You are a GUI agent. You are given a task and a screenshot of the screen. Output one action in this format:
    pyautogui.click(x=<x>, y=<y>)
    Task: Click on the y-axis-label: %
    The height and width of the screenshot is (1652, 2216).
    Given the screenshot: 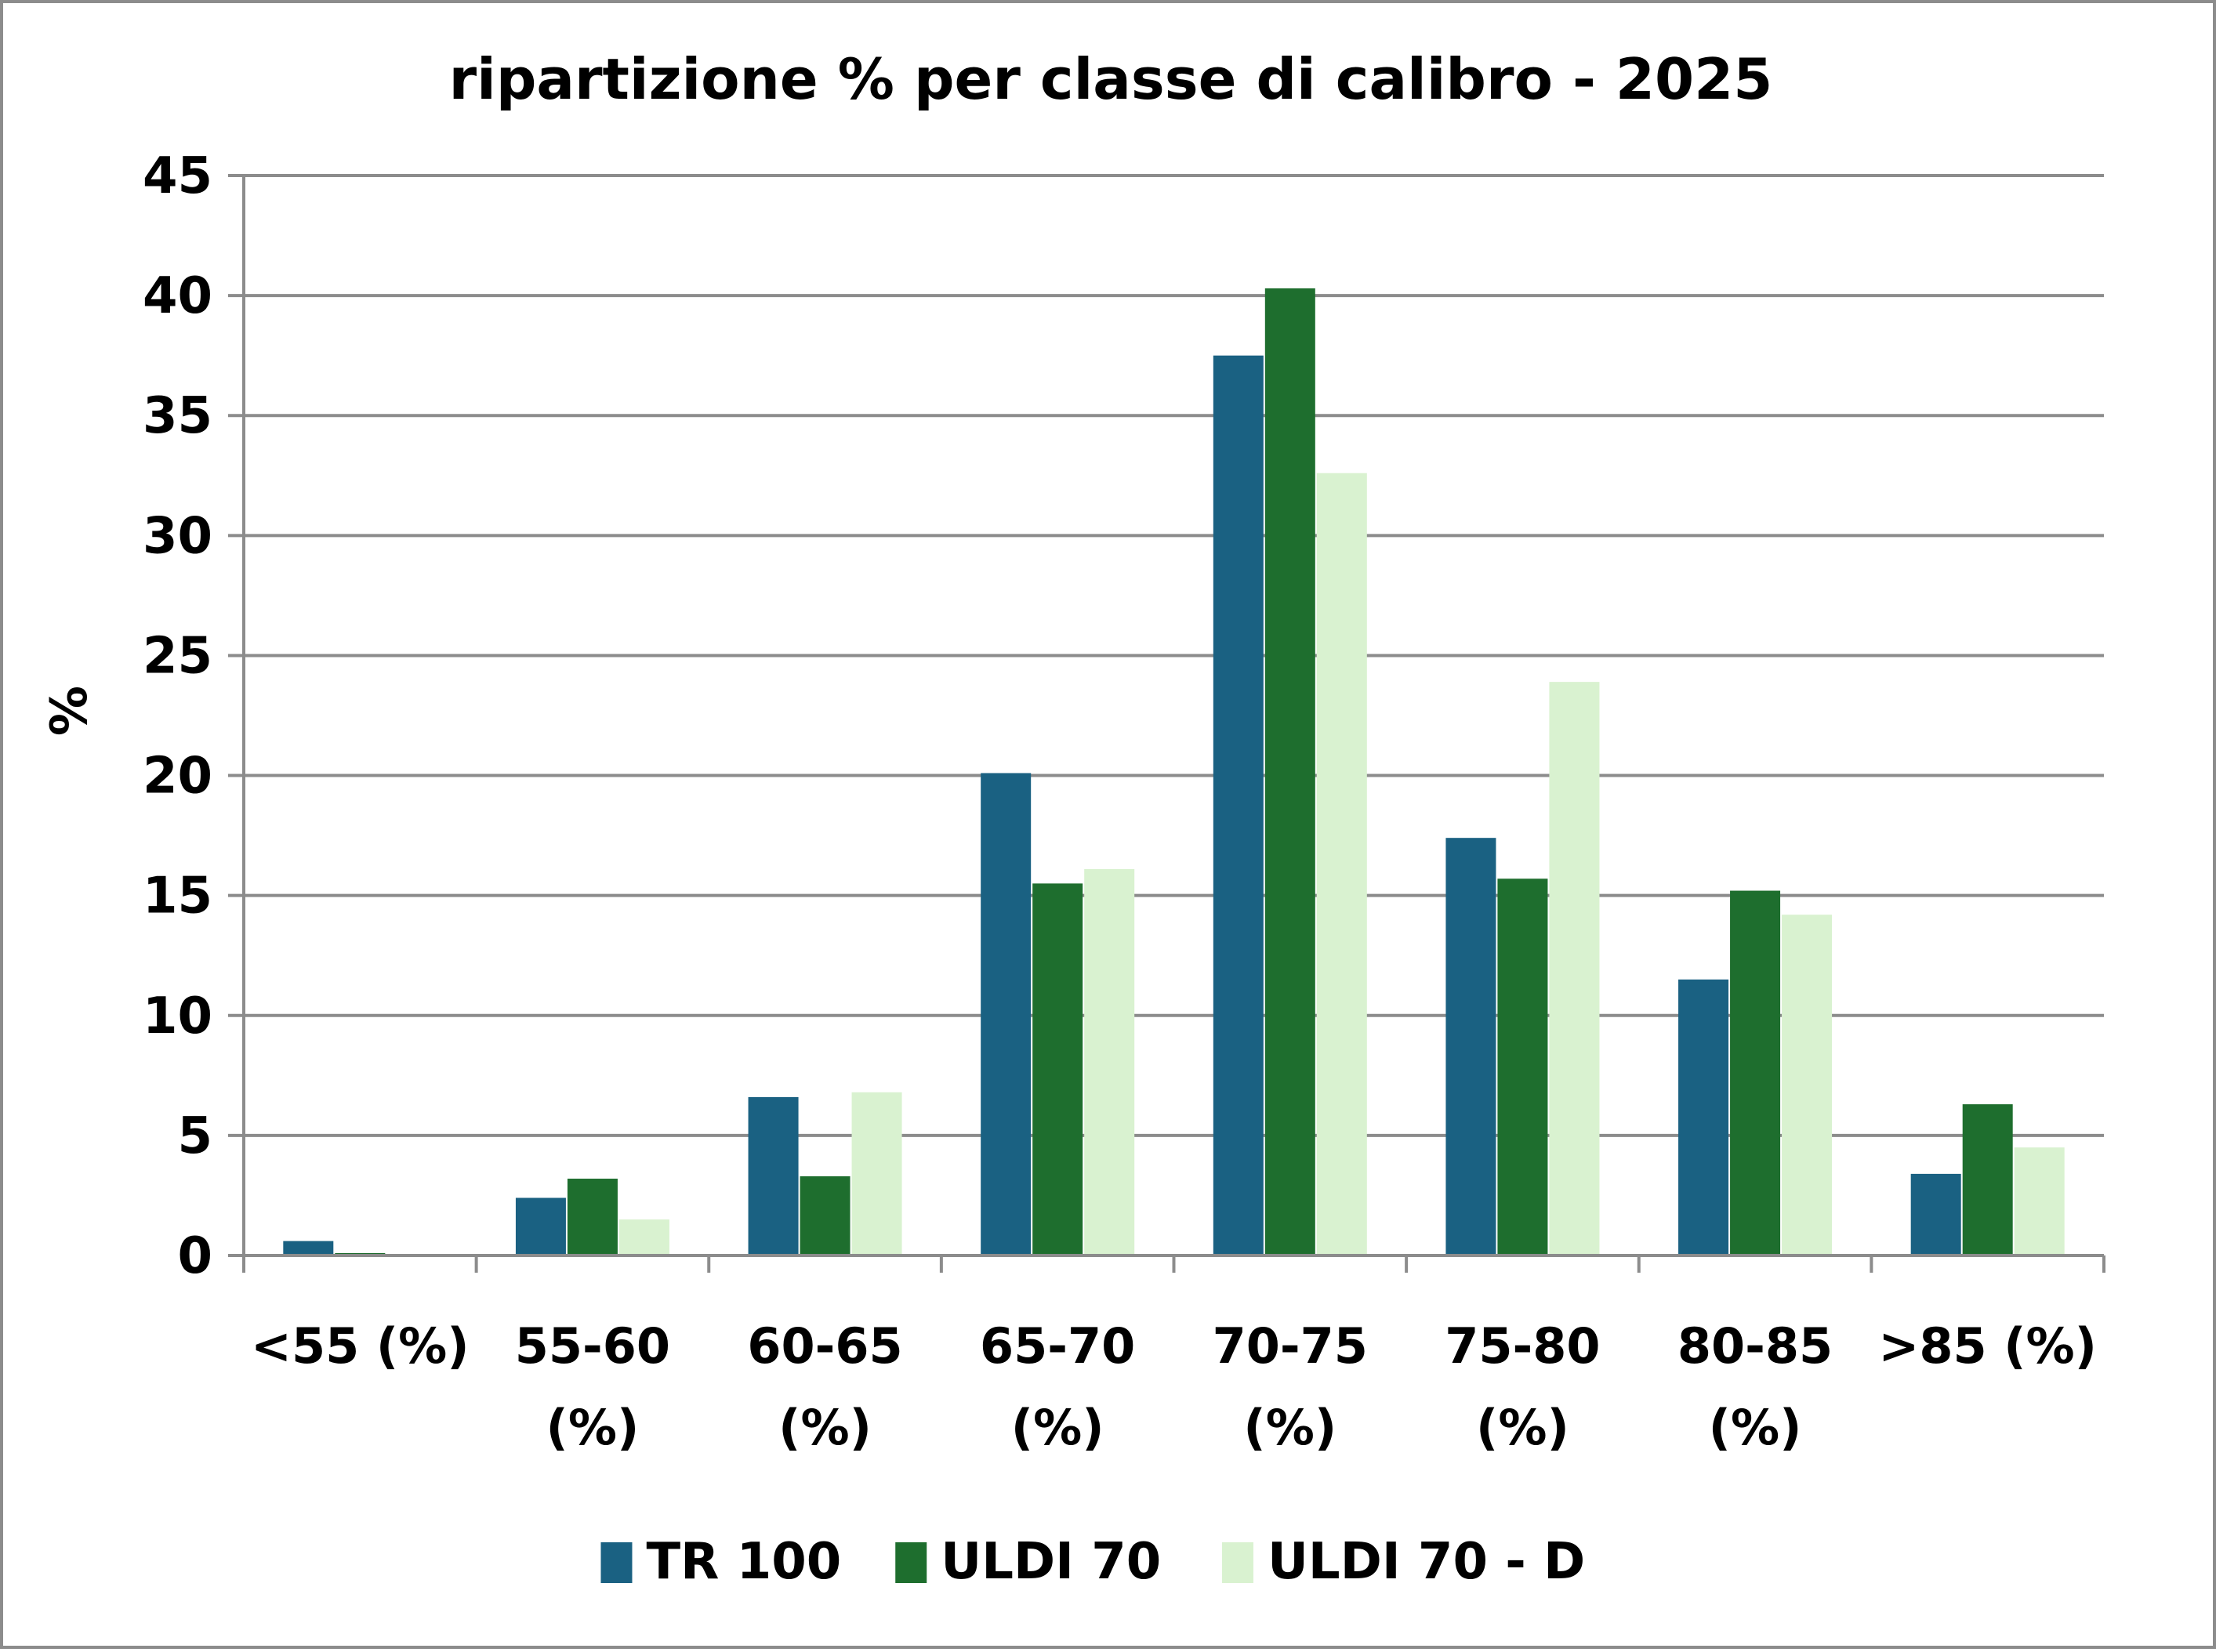 What is the action you would take?
    pyautogui.click(x=70, y=711)
    